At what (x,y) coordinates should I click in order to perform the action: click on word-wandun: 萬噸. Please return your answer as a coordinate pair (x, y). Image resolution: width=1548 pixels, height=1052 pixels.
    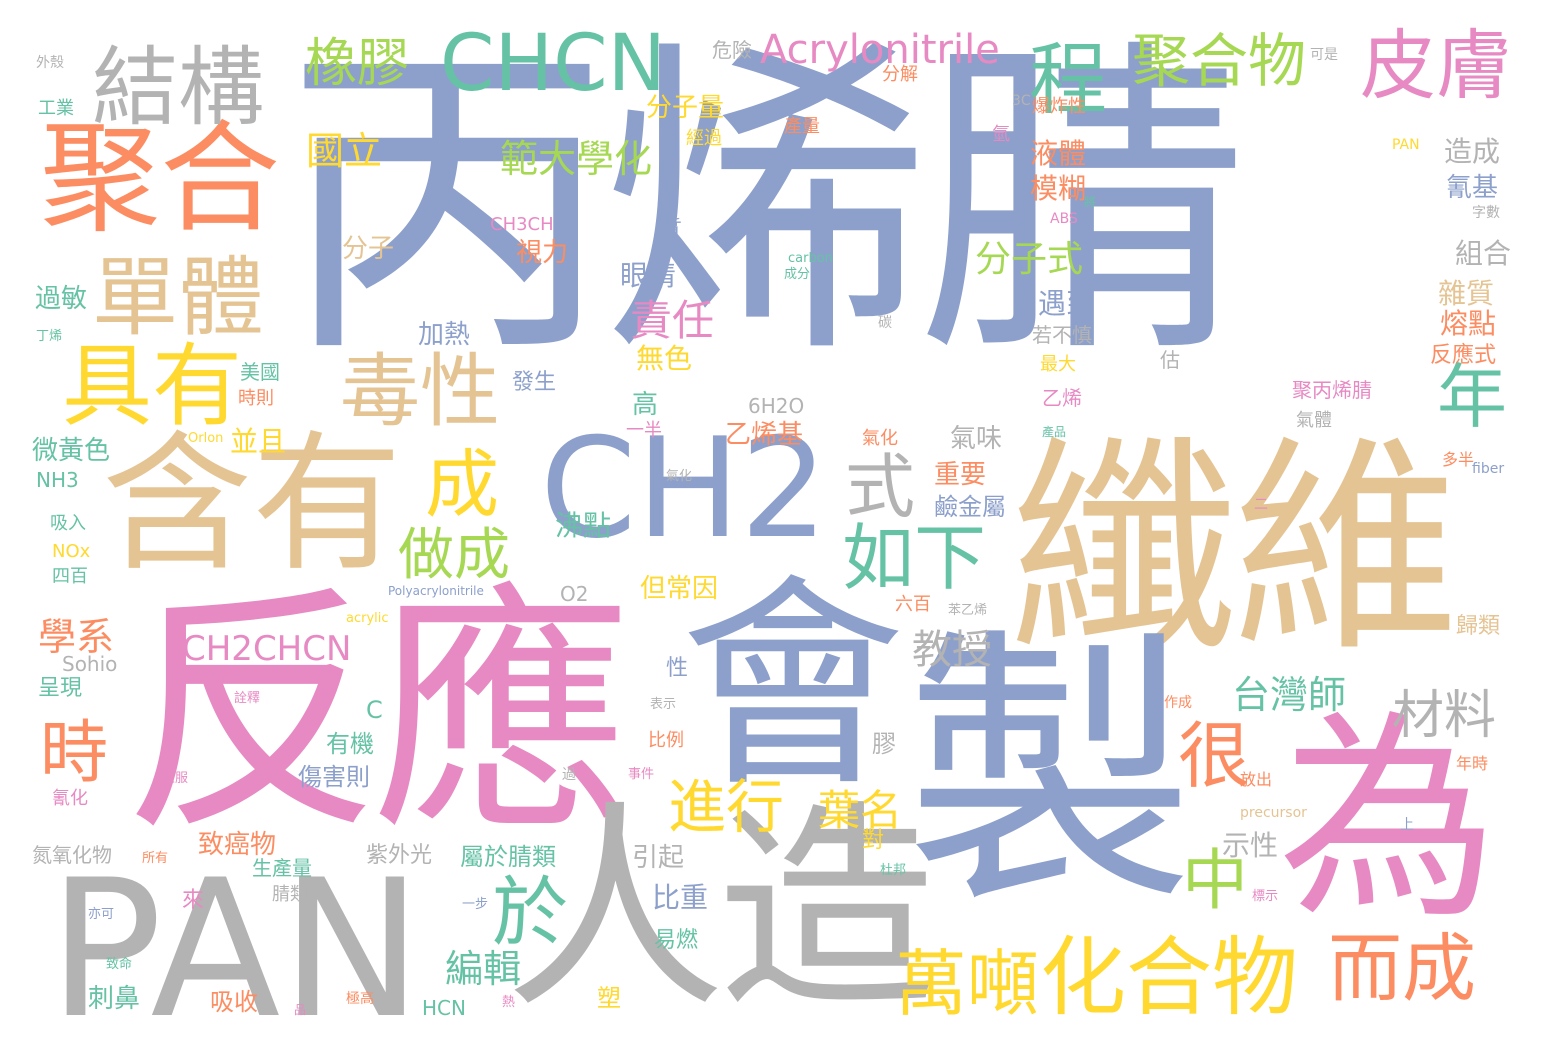
    Looking at the image, I should click on (967, 984).